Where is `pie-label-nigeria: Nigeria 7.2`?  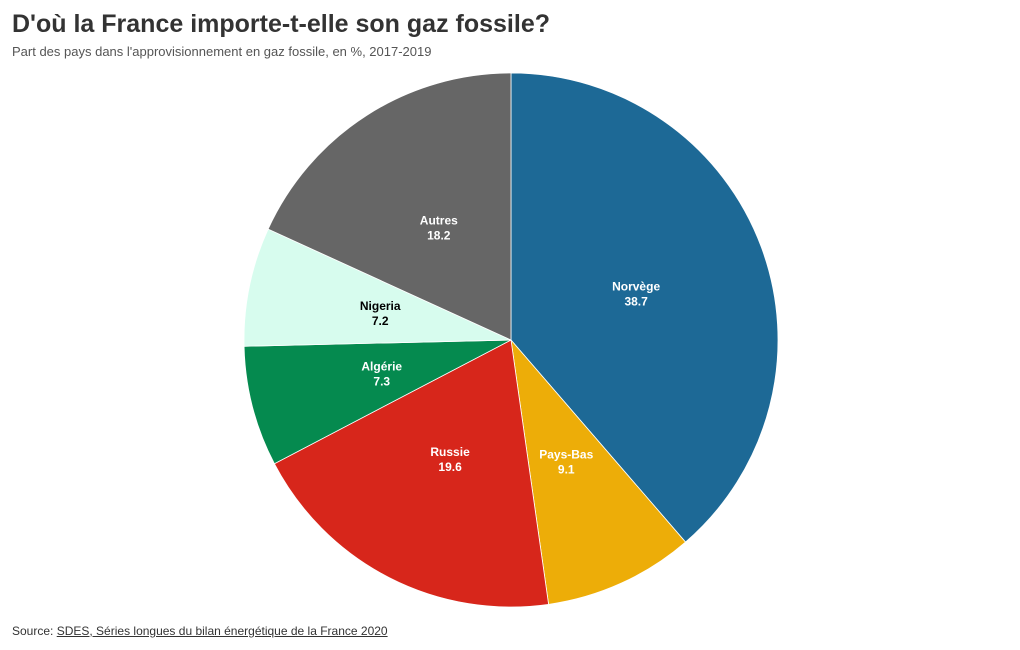 pie-label-nigeria: Nigeria 7.2 is located at coordinates (380, 313).